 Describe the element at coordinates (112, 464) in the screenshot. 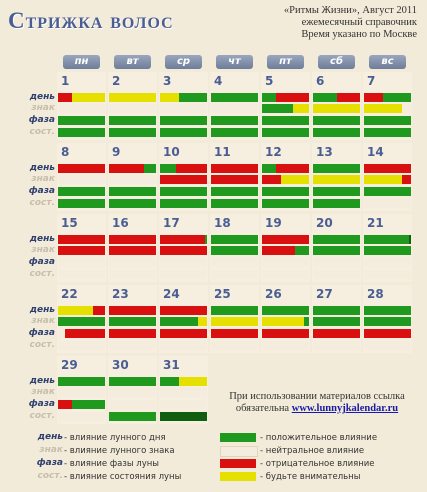

I see `legend-text: - влияние фазы луны` at that location.